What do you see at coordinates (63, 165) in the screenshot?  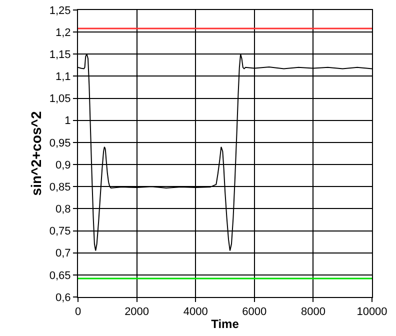 I see `y-tick-label: 0,9` at bounding box center [63, 165].